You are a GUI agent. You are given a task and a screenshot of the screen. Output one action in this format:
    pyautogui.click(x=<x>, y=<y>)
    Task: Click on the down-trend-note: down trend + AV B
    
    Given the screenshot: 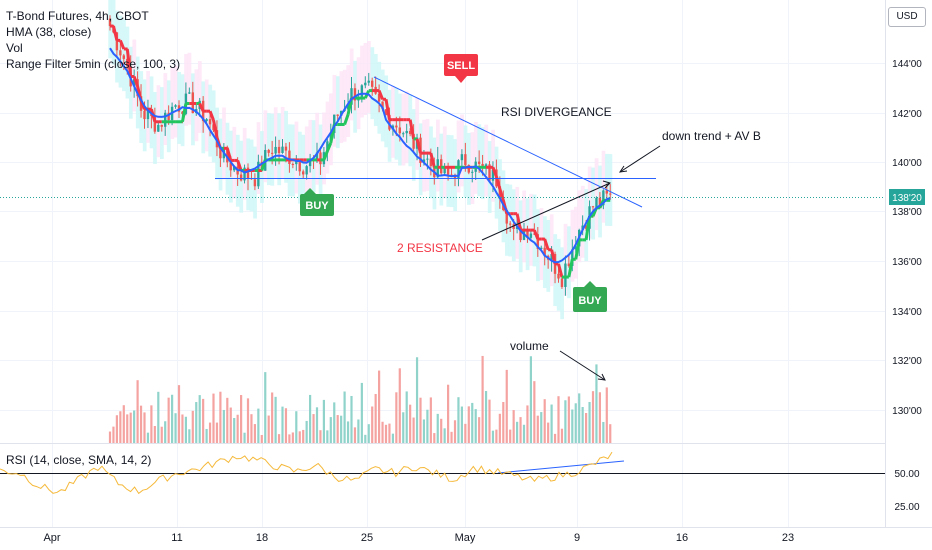 What is the action you would take?
    pyautogui.click(x=711, y=136)
    